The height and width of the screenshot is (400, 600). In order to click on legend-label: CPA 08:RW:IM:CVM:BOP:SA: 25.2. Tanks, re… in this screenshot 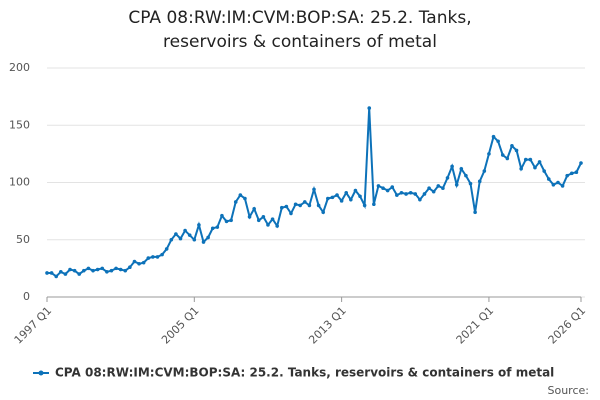, I will do `click(304, 373)`.